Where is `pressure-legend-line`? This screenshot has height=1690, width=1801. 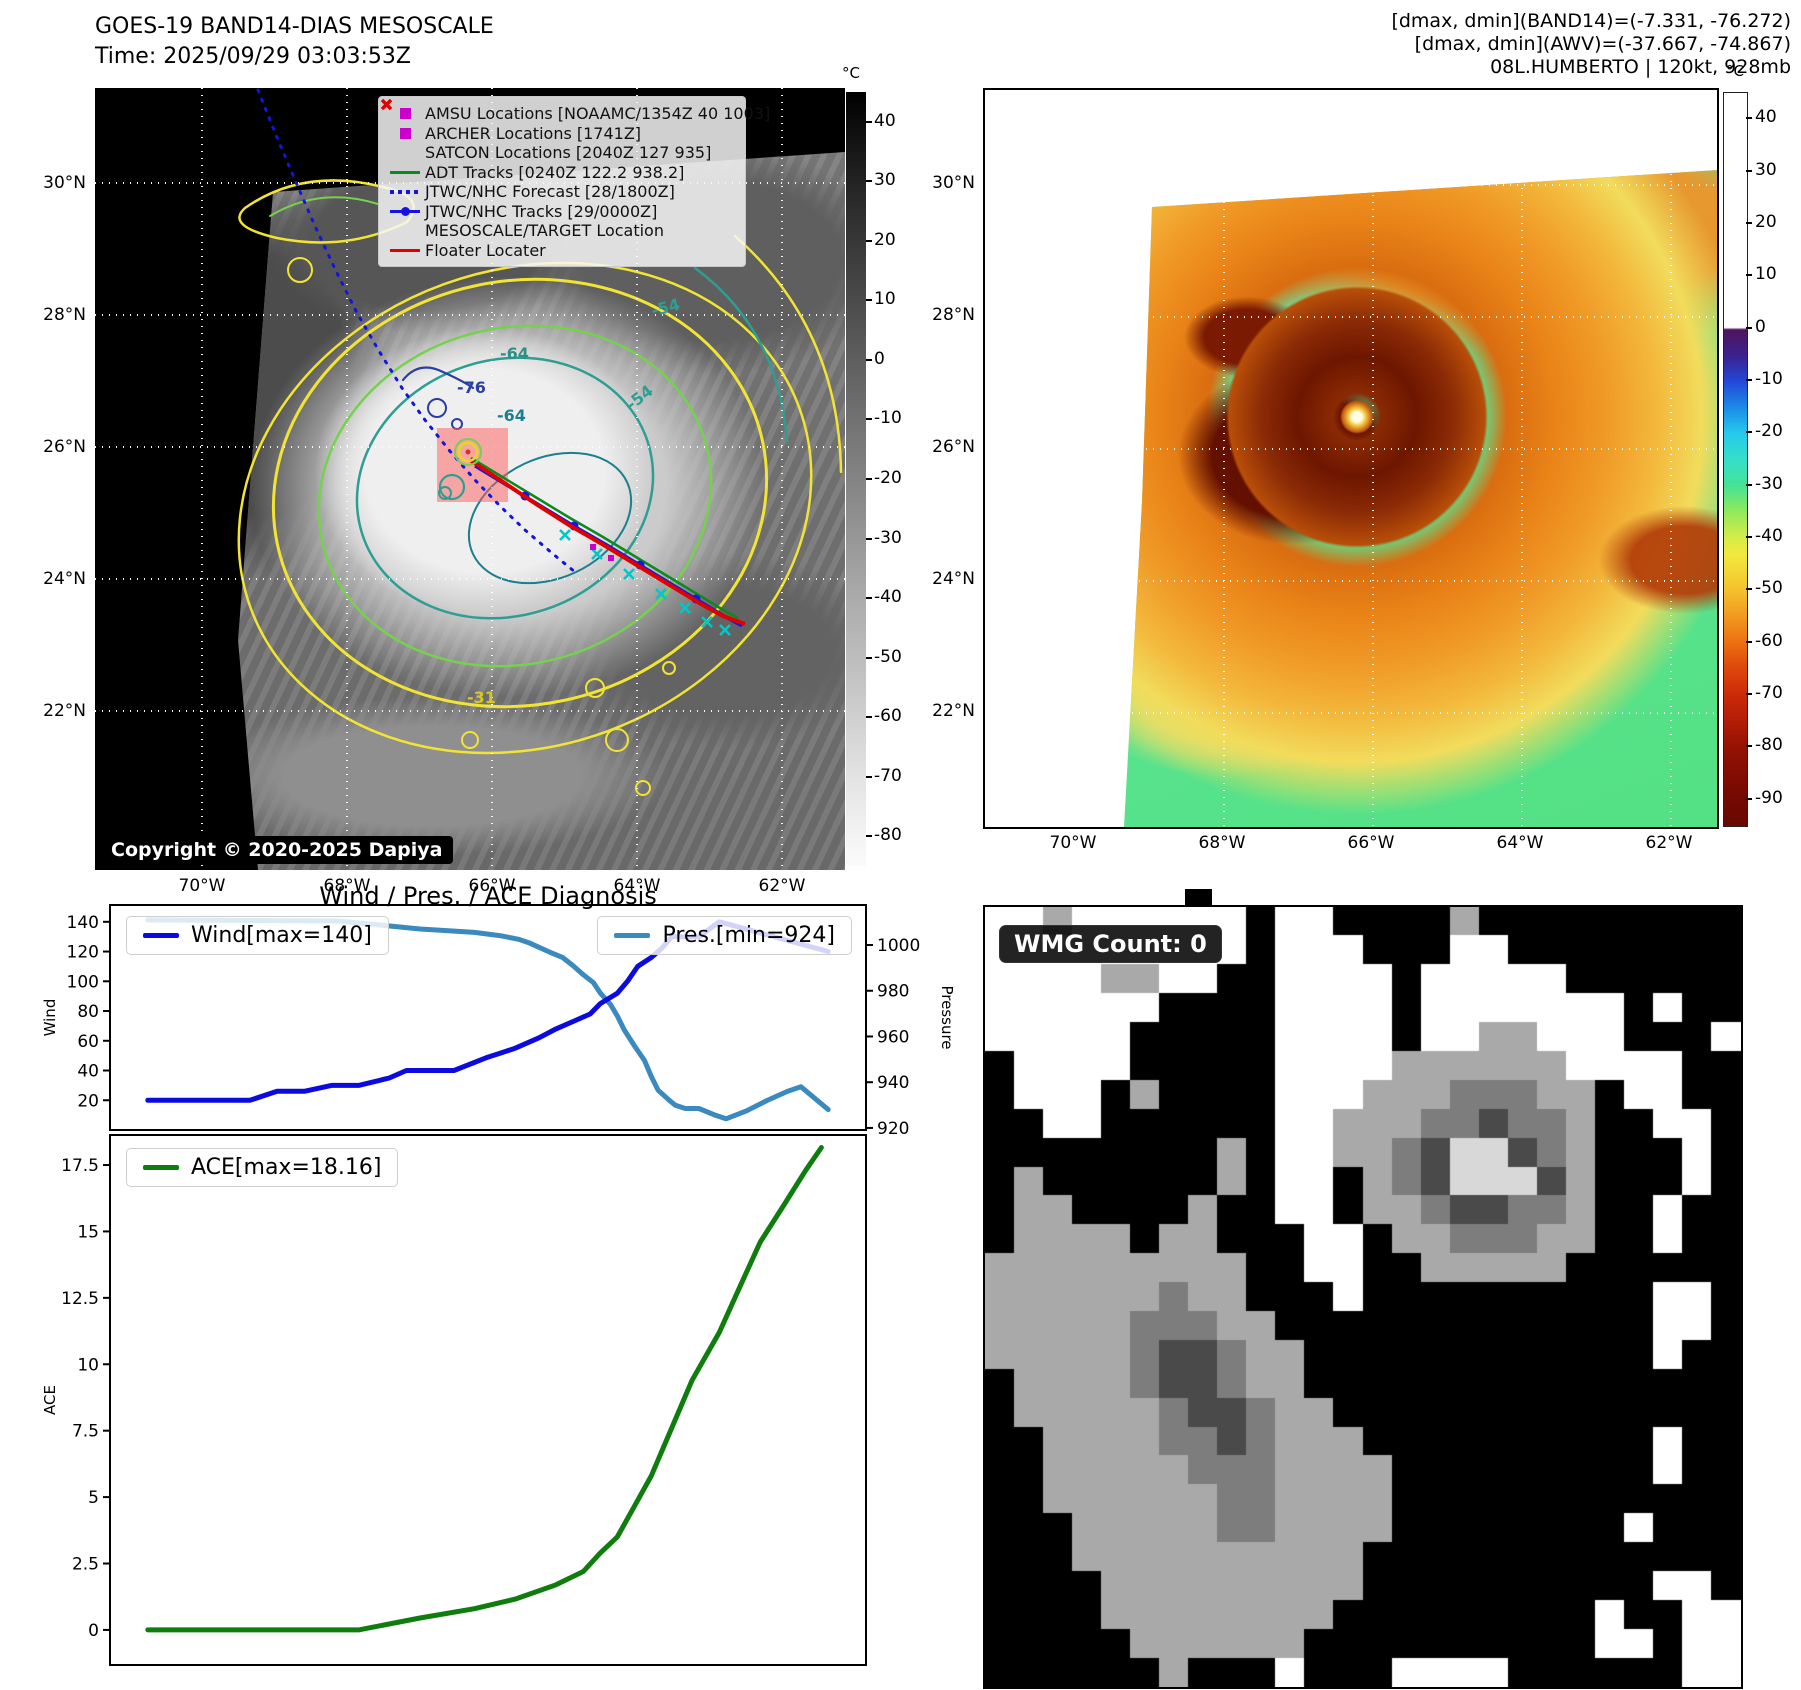 pressure-legend-line is located at coordinates (632, 935).